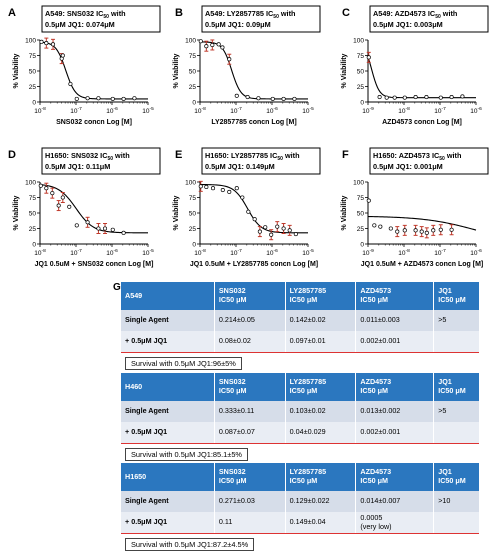  What do you see at coordinates (168, 501) in the screenshot?
I see `row-label: Single Agent` at bounding box center [168, 501].